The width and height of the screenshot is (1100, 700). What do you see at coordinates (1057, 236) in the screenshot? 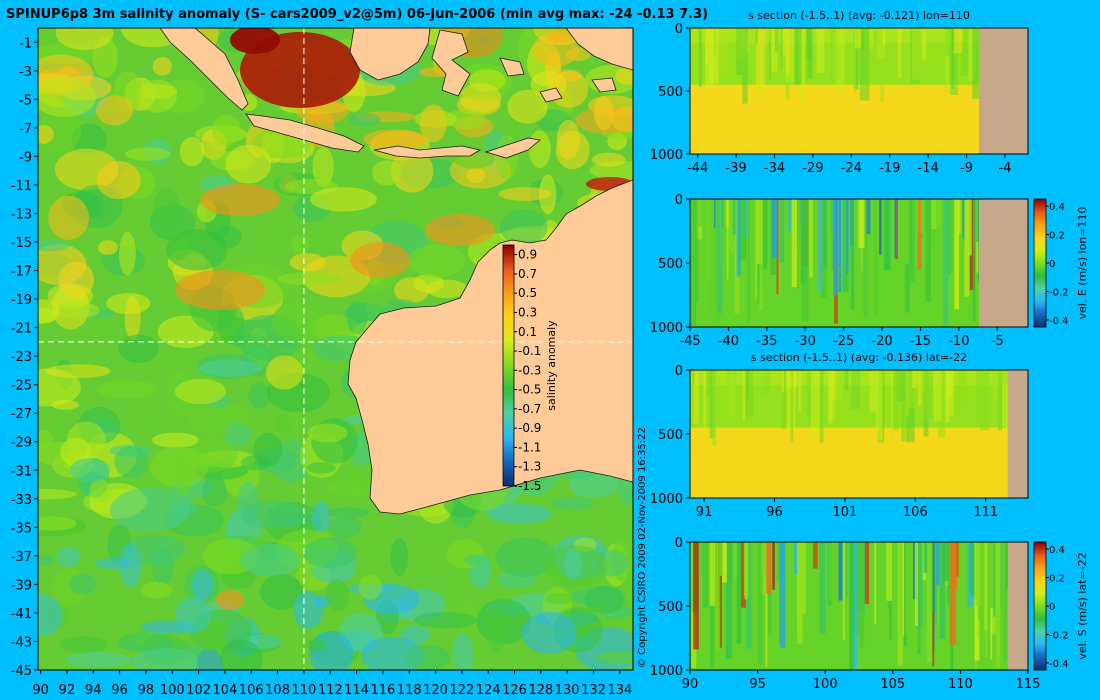
I see `section-colorbar-tick-label: 0.2` at bounding box center [1057, 236].